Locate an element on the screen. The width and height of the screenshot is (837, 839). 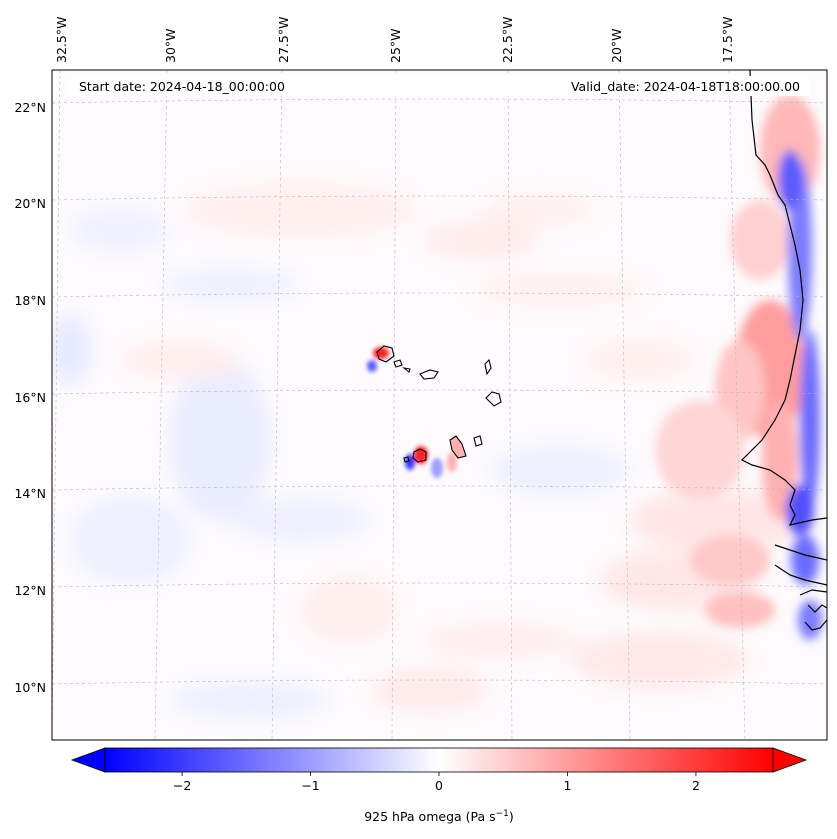
lon-tick-label: 20°W is located at coordinates (616, 45).